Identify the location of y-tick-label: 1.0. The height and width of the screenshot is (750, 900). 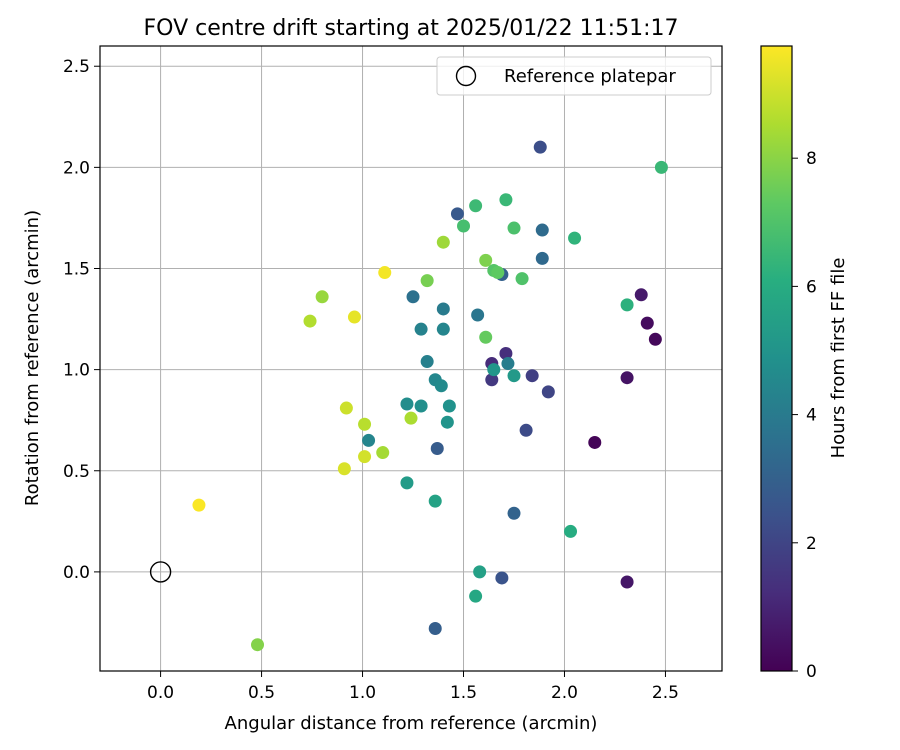
(76, 371).